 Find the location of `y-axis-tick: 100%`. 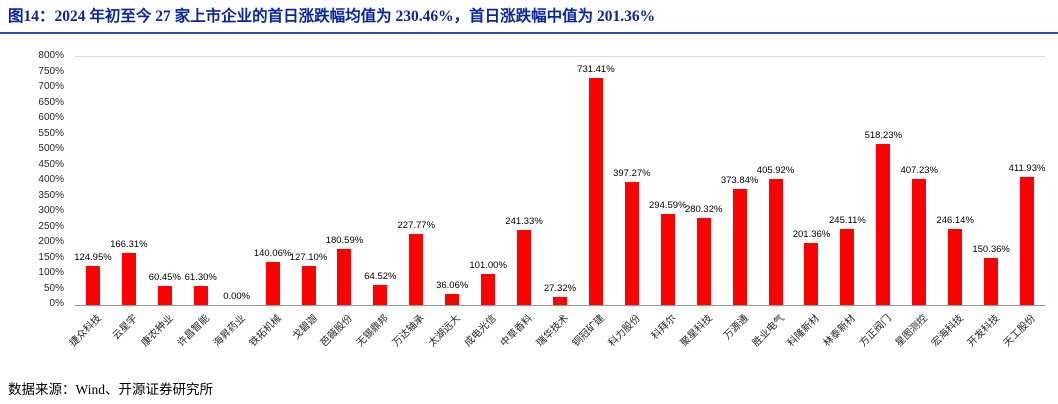

y-axis-tick: 100% is located at coordinates (51, 272).